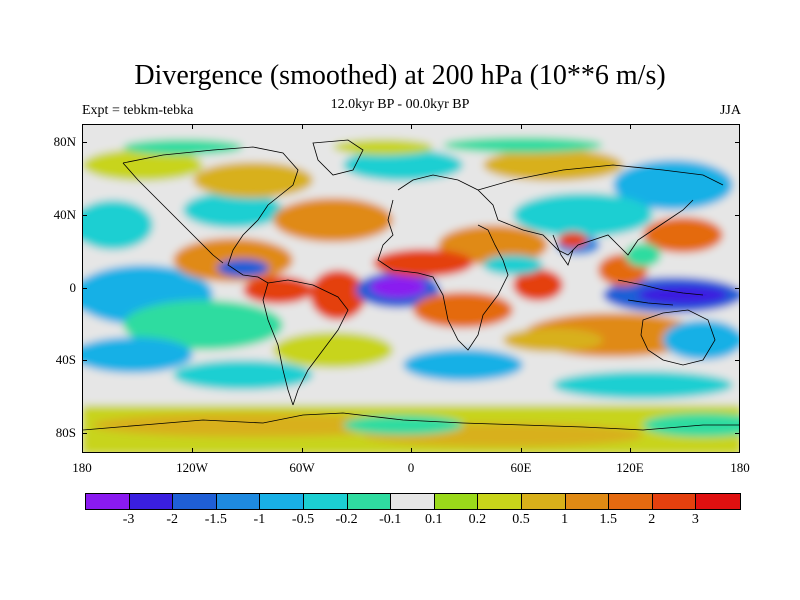 This screenshot has width=800, height=600. Describe the element at coordinates (521, 467) in the screenshot. I see `lon-label: 60E` at that location.